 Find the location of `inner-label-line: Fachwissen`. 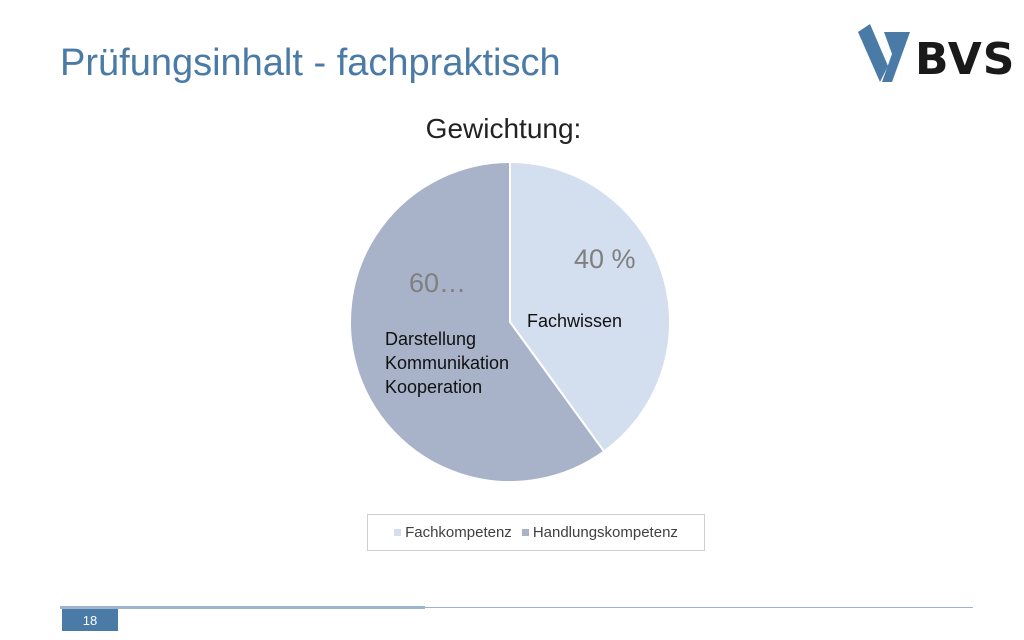

inner-label-line: Fachwissen is located at coordinates (575, 321).